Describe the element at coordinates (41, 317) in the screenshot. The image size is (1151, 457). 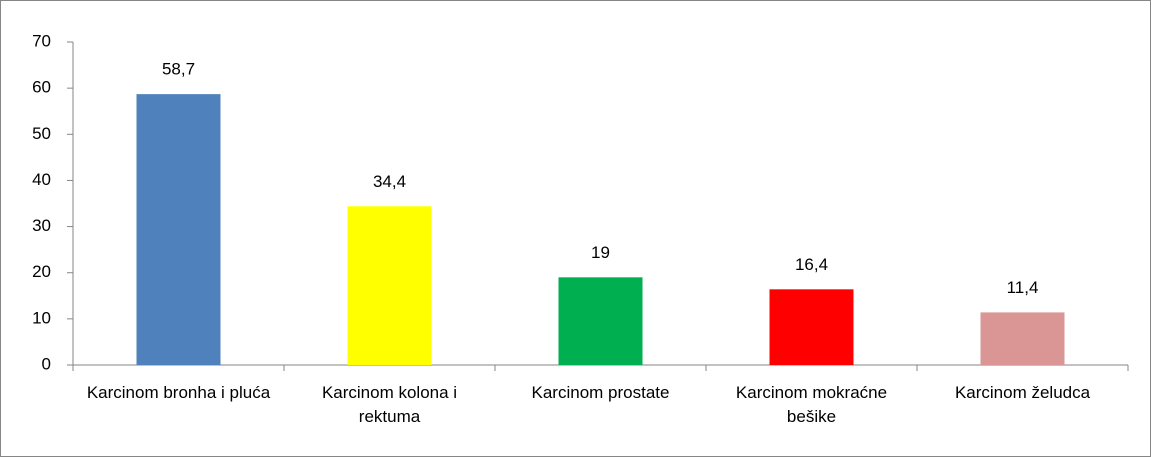
I see `y-tick-label: 10` at that location.